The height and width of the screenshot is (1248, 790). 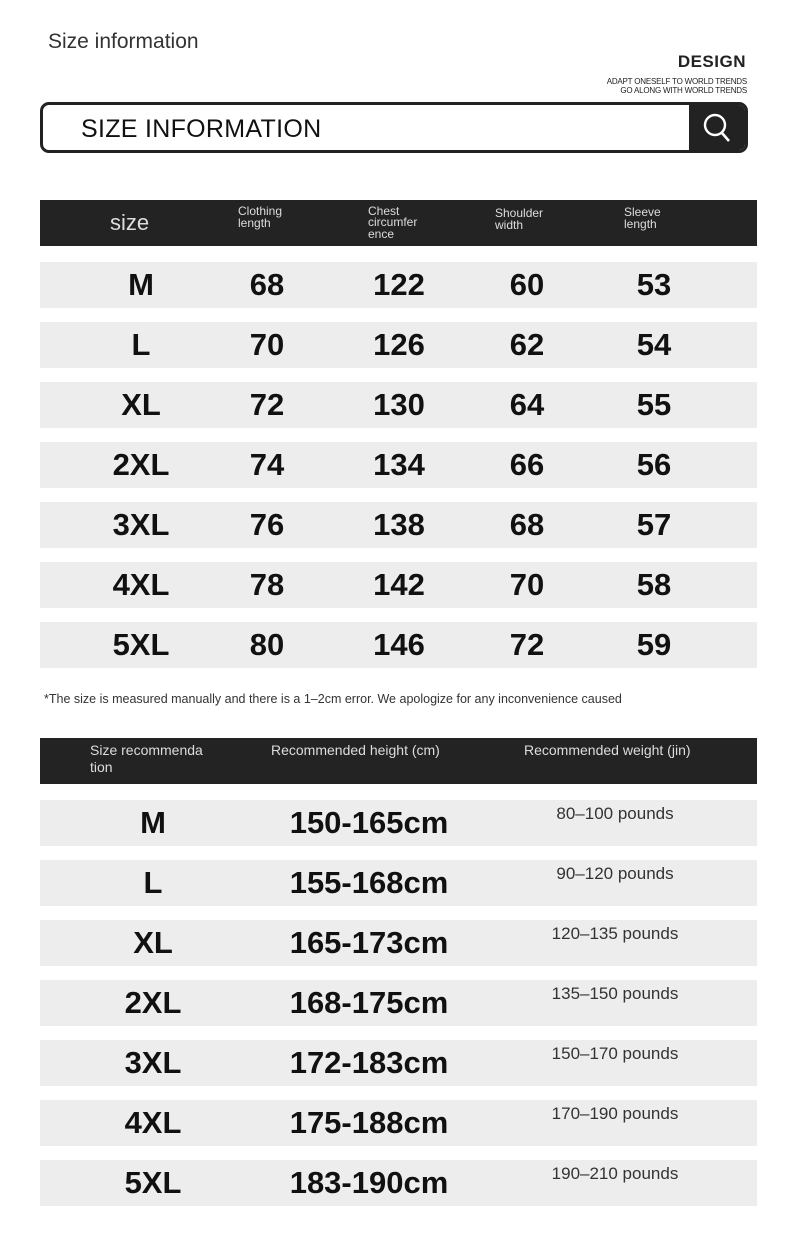 I want to click on table-cell: 122, so click(x=399, y=284).